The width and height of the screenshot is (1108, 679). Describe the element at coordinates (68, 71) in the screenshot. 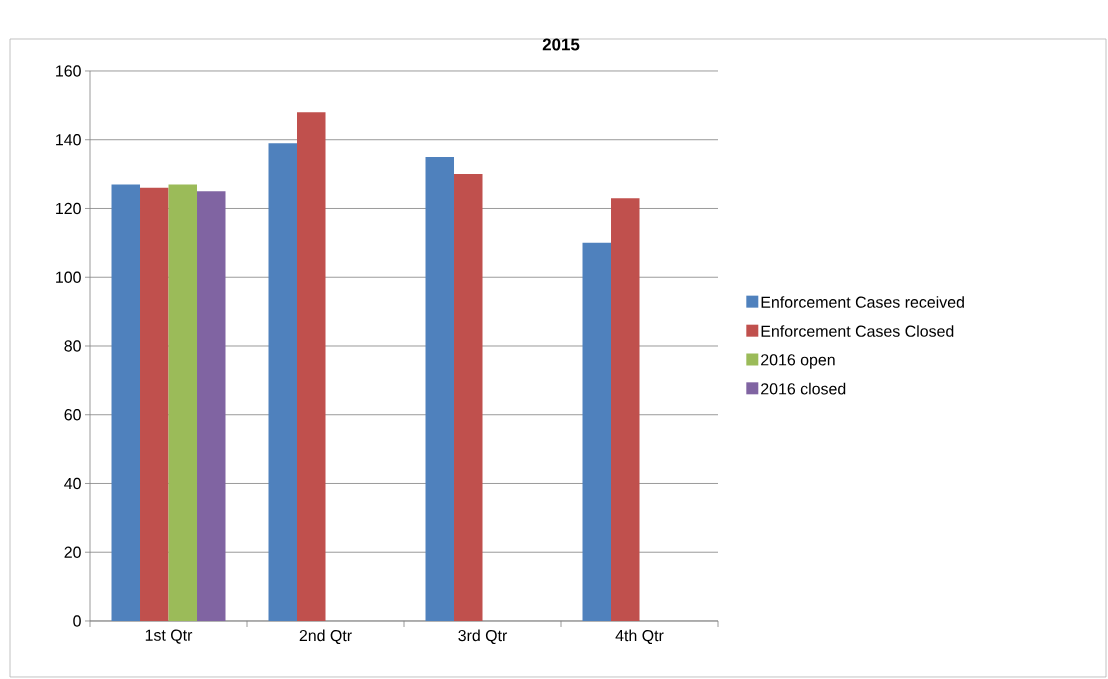

I see `y-tick-label: 160` at that location.